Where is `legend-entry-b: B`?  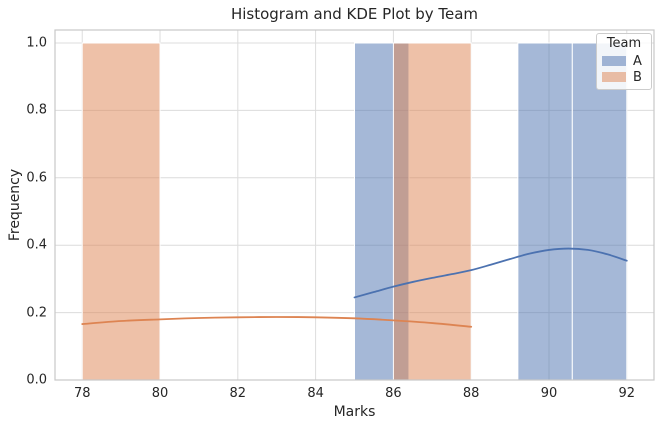
legend-entry-b: B is located at coordinates (624, 77).